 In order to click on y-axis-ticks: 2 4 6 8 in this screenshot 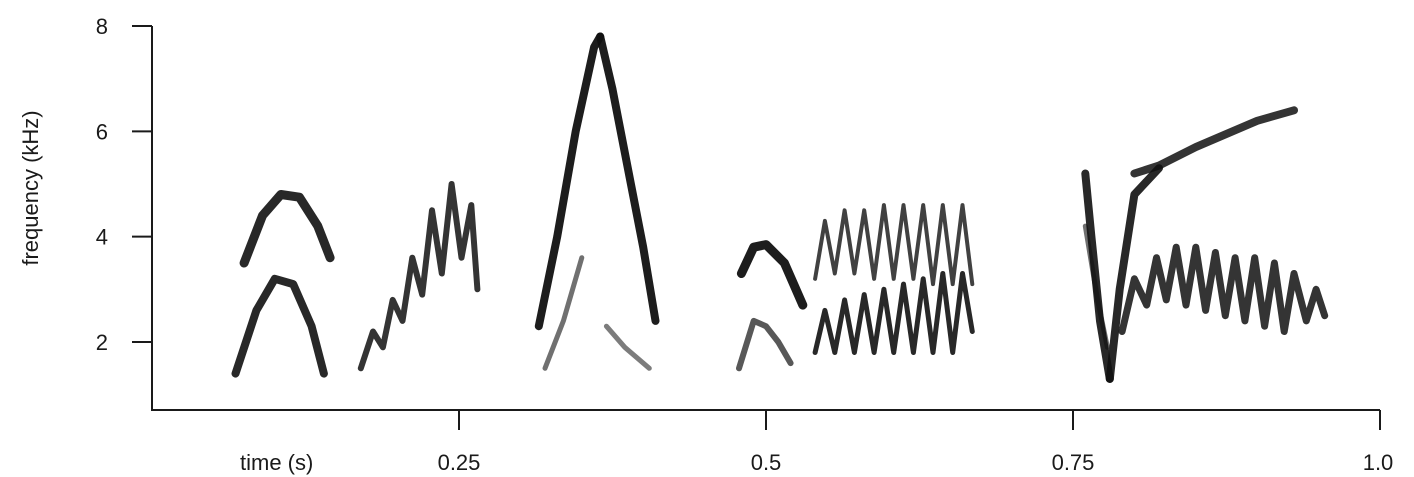, I will do `click(124, 184)`.